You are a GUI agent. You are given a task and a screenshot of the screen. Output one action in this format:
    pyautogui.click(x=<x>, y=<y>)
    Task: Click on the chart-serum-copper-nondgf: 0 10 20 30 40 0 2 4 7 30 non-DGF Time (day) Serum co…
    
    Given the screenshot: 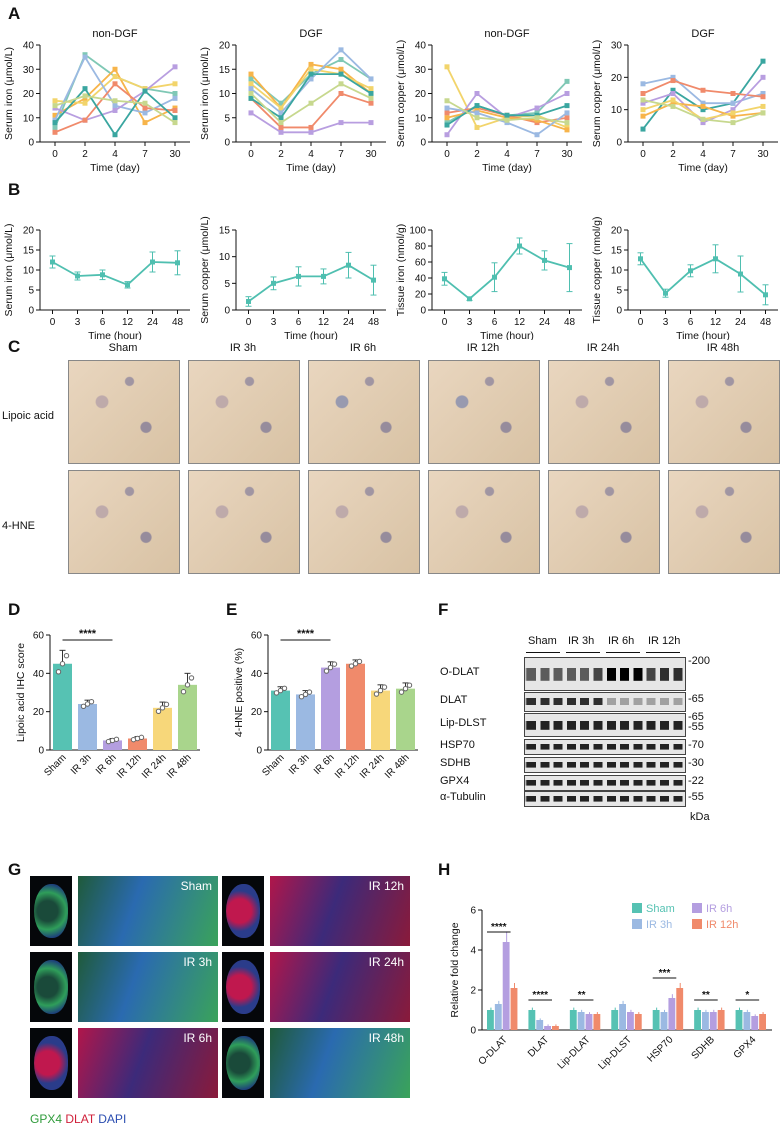 What is the action you would take?
    pyautogui.click(x=488, y=101)
    